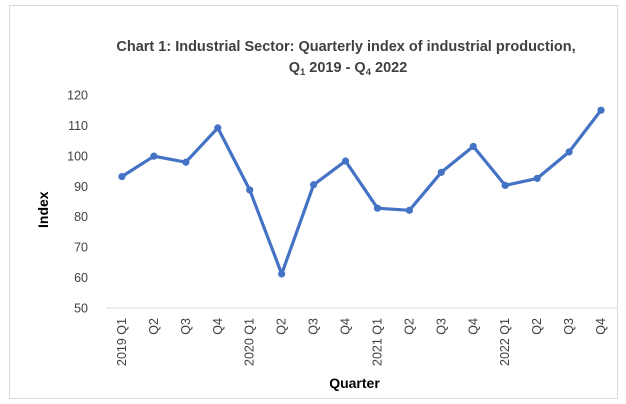  I want to click on x-axis-title: Quarter, so click(354, 383).